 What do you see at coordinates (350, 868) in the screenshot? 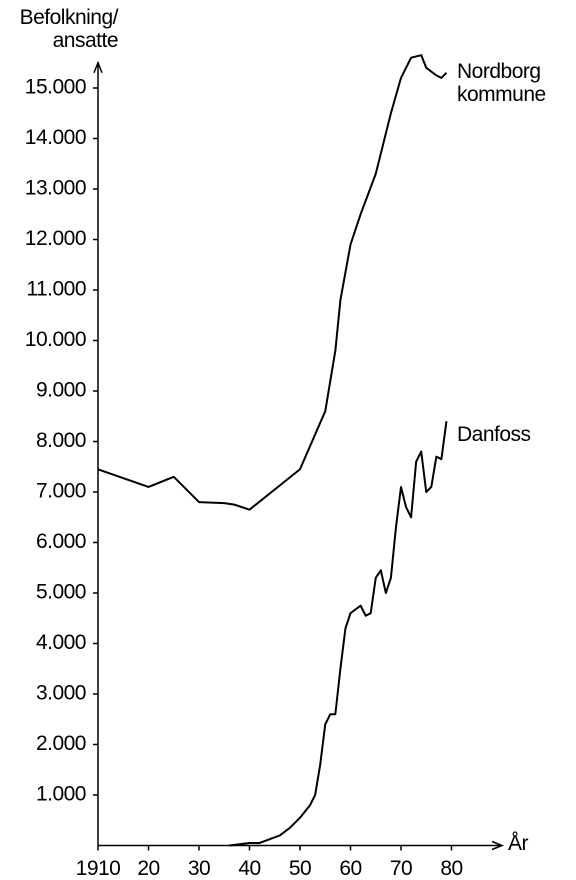
I see `x-tick-label: 60` at bounding box center [350, 868].